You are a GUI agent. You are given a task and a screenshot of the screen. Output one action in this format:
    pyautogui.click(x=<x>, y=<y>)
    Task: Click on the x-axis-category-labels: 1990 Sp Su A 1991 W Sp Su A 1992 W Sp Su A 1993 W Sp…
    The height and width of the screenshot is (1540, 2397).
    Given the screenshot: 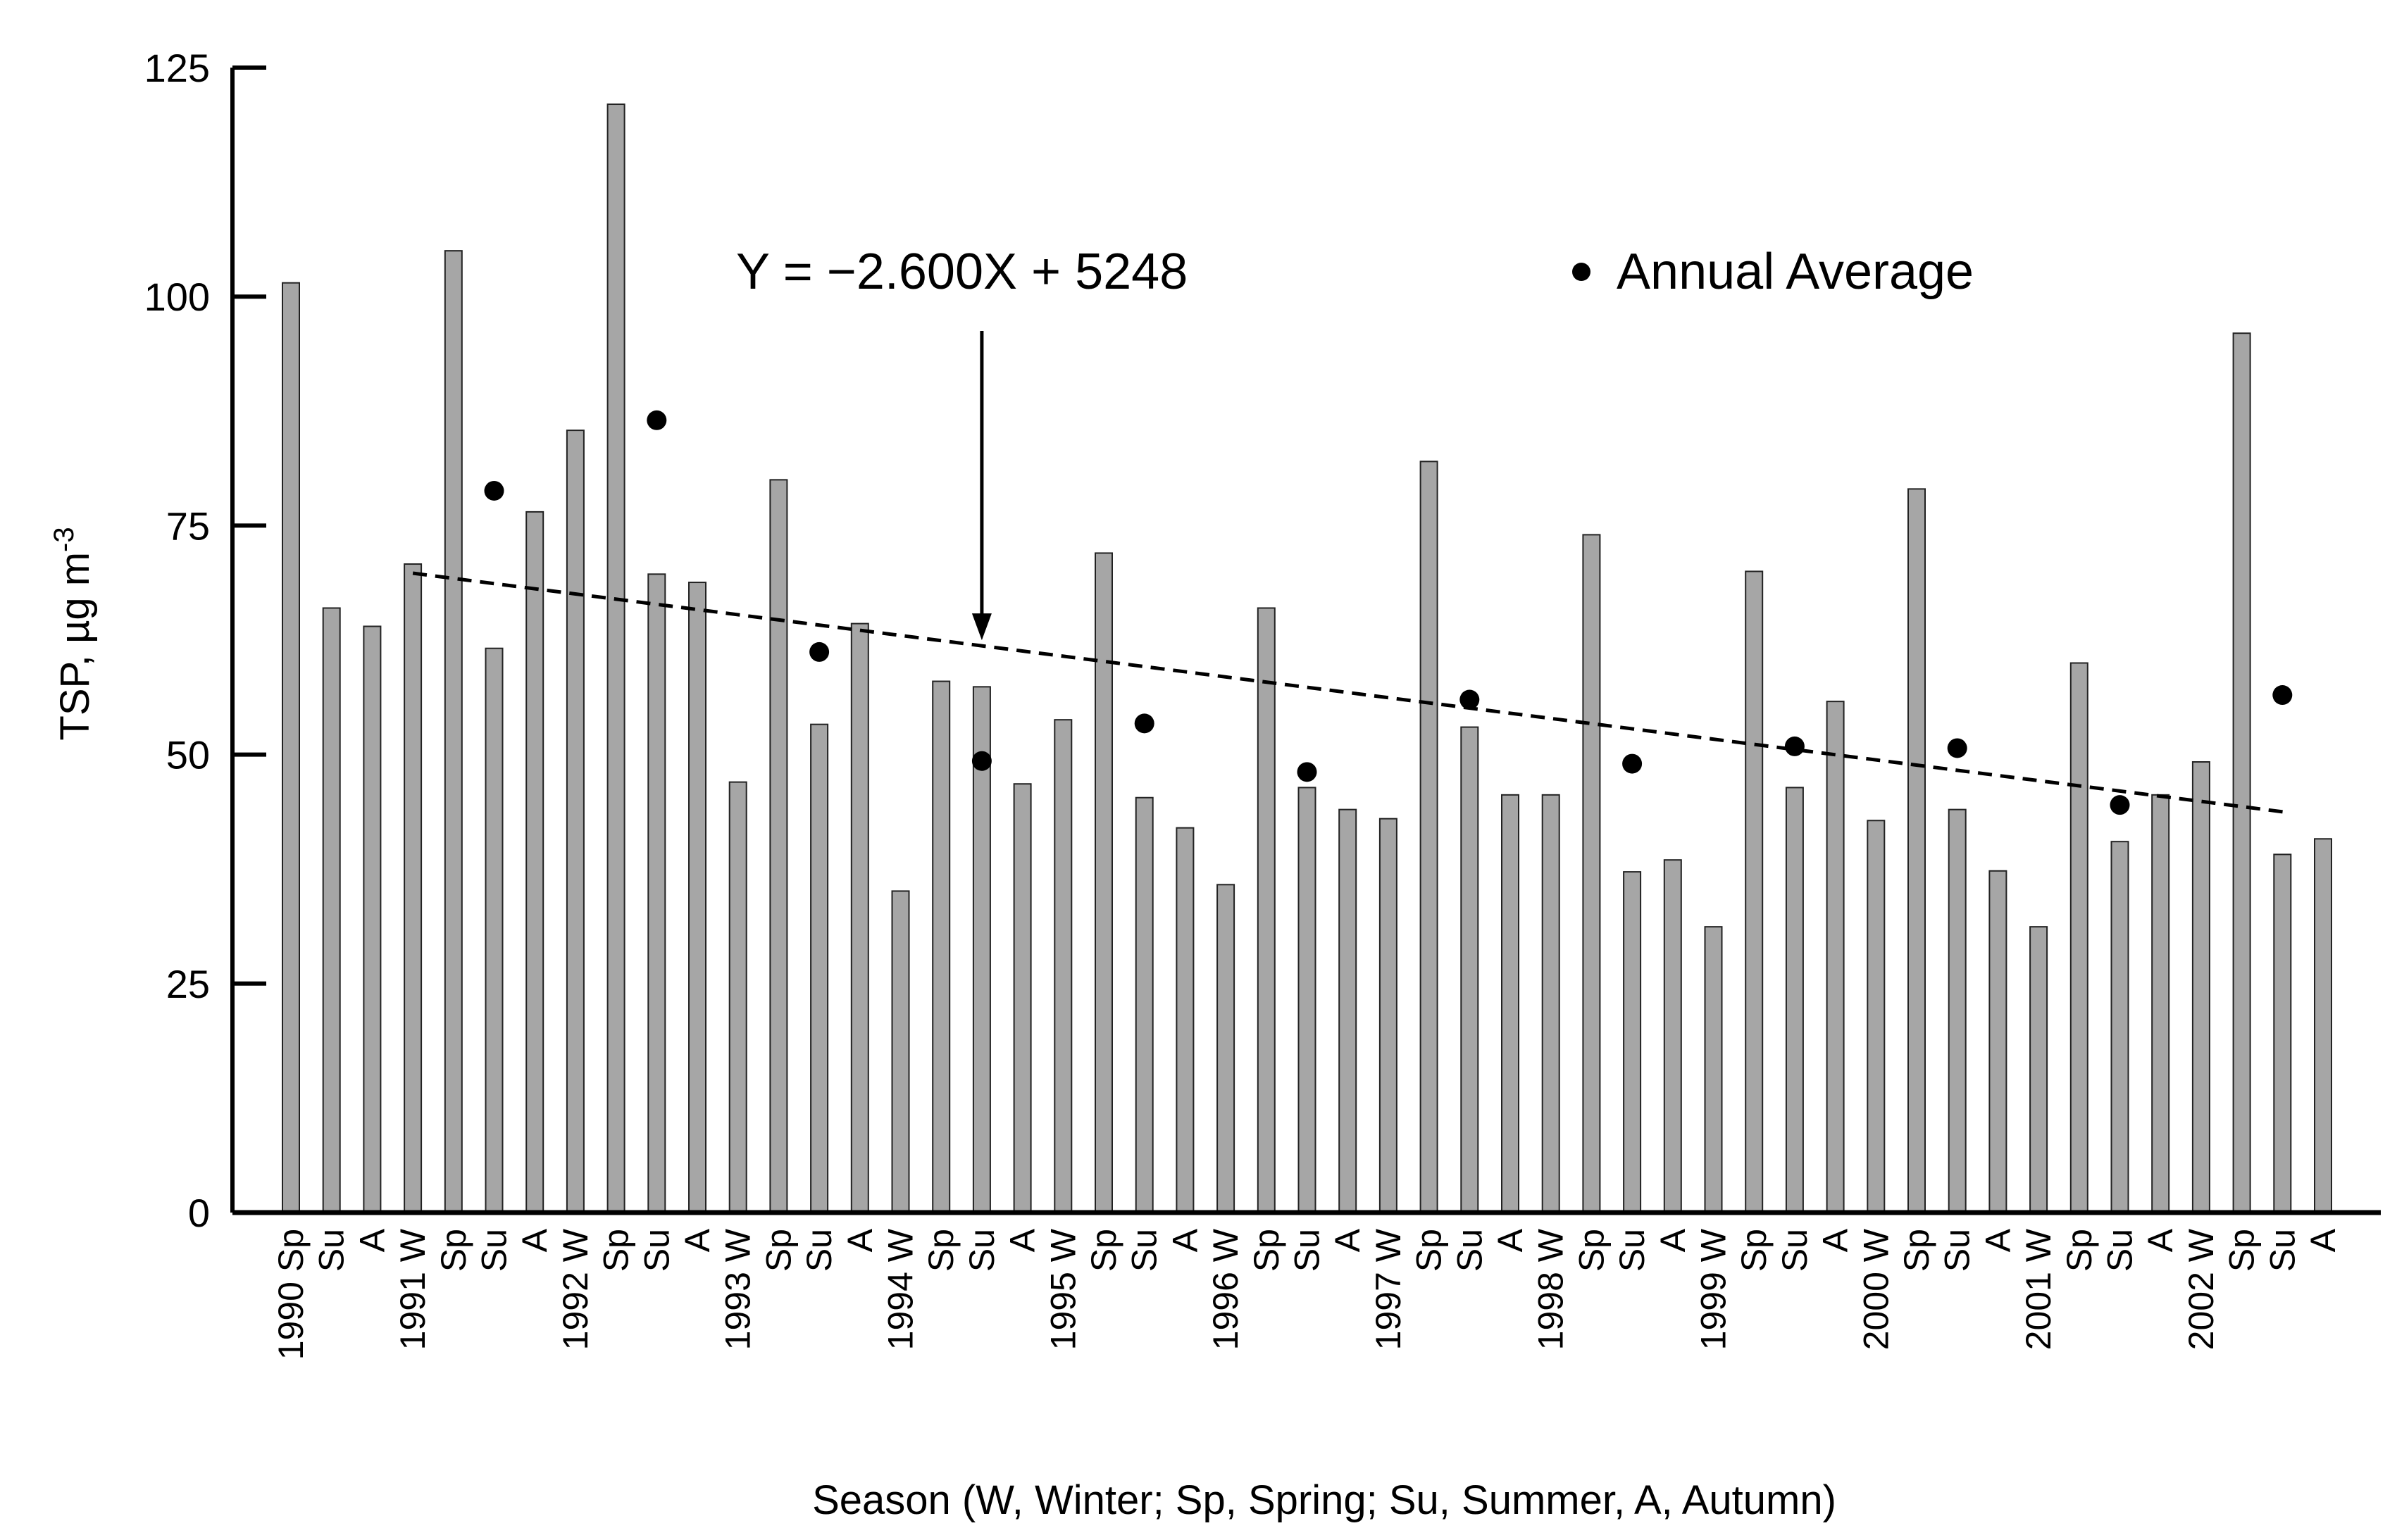 What is the action you would take?
    pyautogui.click(x=1307, y=1294)
    